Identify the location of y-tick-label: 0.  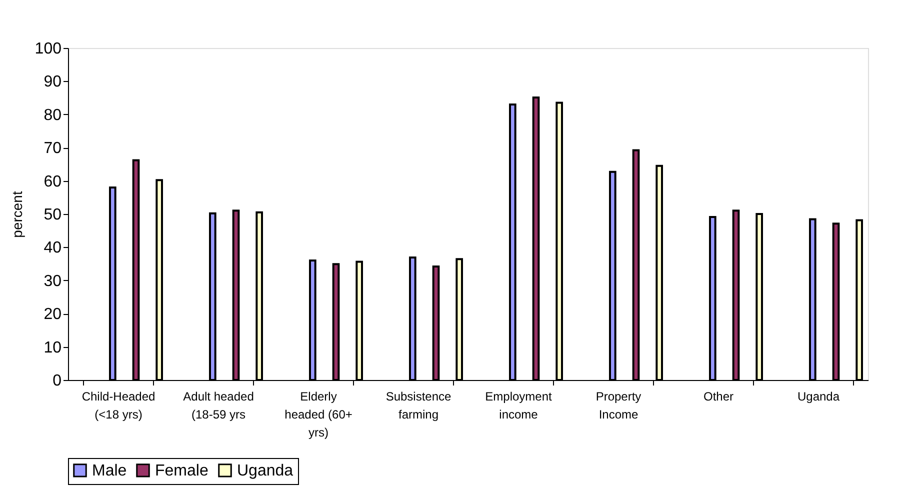
(57, 381).